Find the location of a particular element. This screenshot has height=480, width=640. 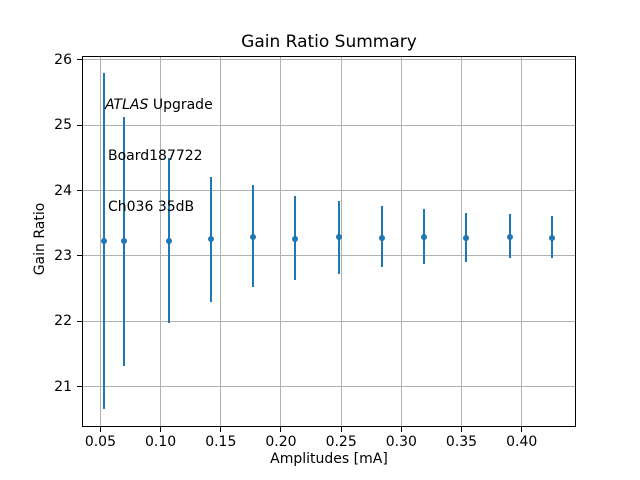

annotation-line-1-rest: Upgrade is located at coordinates (180, 105).